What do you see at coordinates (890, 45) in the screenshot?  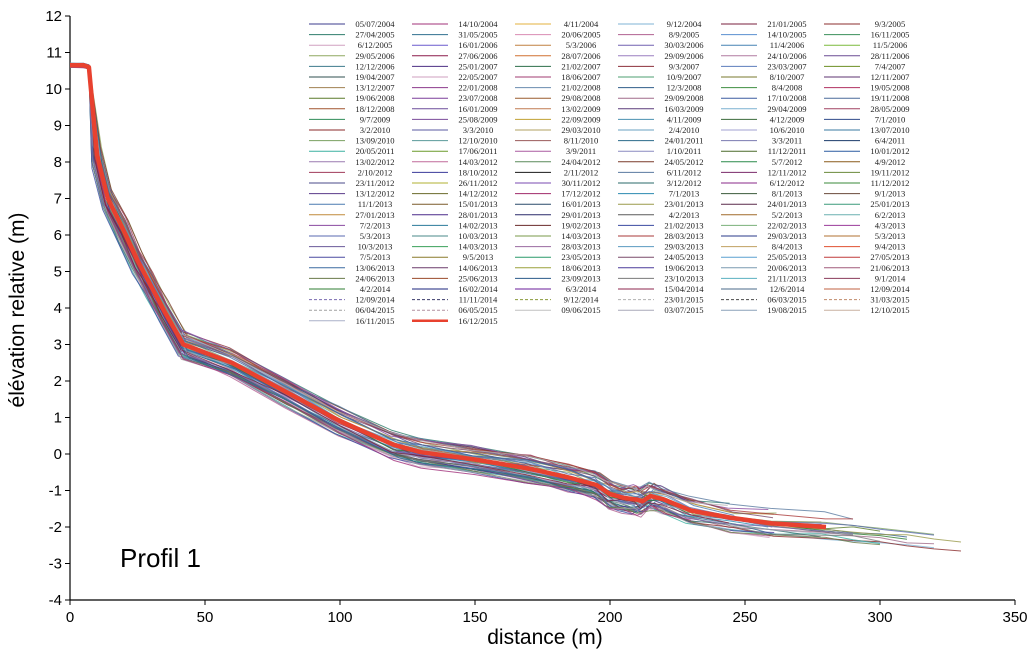 I see `legend-label: 11/5/2006` at bounding box center [890, 45].